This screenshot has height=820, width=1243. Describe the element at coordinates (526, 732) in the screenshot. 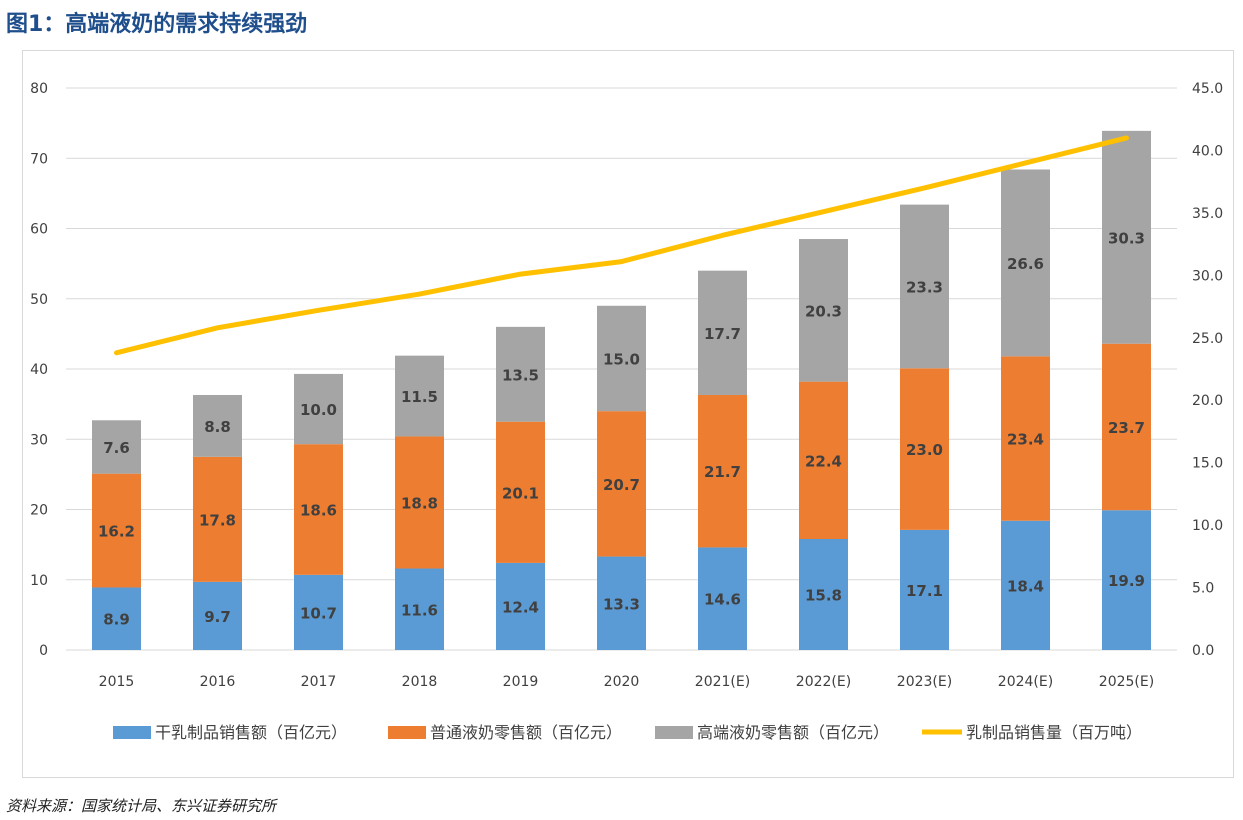

I see `legend-label: 普通液奶零售额（百亿元）` at that location.